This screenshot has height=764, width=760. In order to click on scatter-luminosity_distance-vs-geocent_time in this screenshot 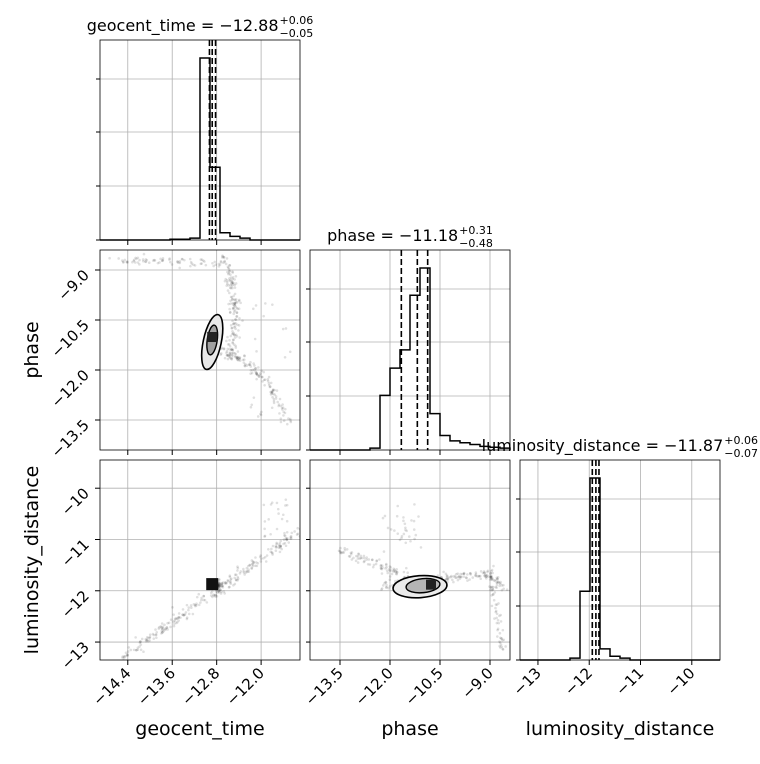, I will do `click(210, 579)`.